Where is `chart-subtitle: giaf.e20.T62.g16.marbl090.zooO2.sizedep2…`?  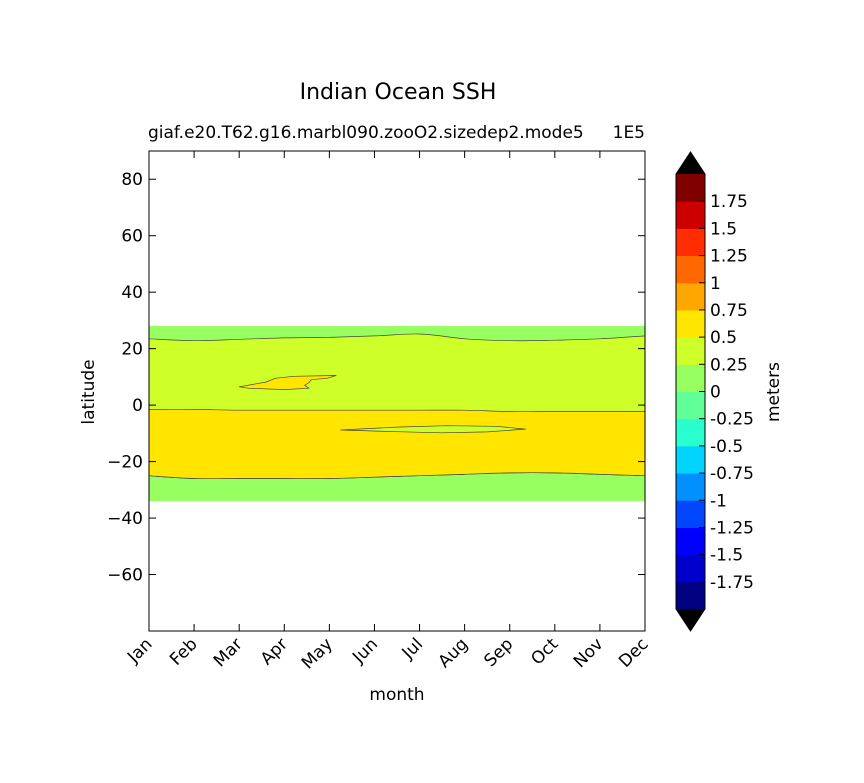 chart-subtitle: giaf.e20.T62.g16.marbl090.zooO2.sizedep2… is located at coordinates (366, 133).